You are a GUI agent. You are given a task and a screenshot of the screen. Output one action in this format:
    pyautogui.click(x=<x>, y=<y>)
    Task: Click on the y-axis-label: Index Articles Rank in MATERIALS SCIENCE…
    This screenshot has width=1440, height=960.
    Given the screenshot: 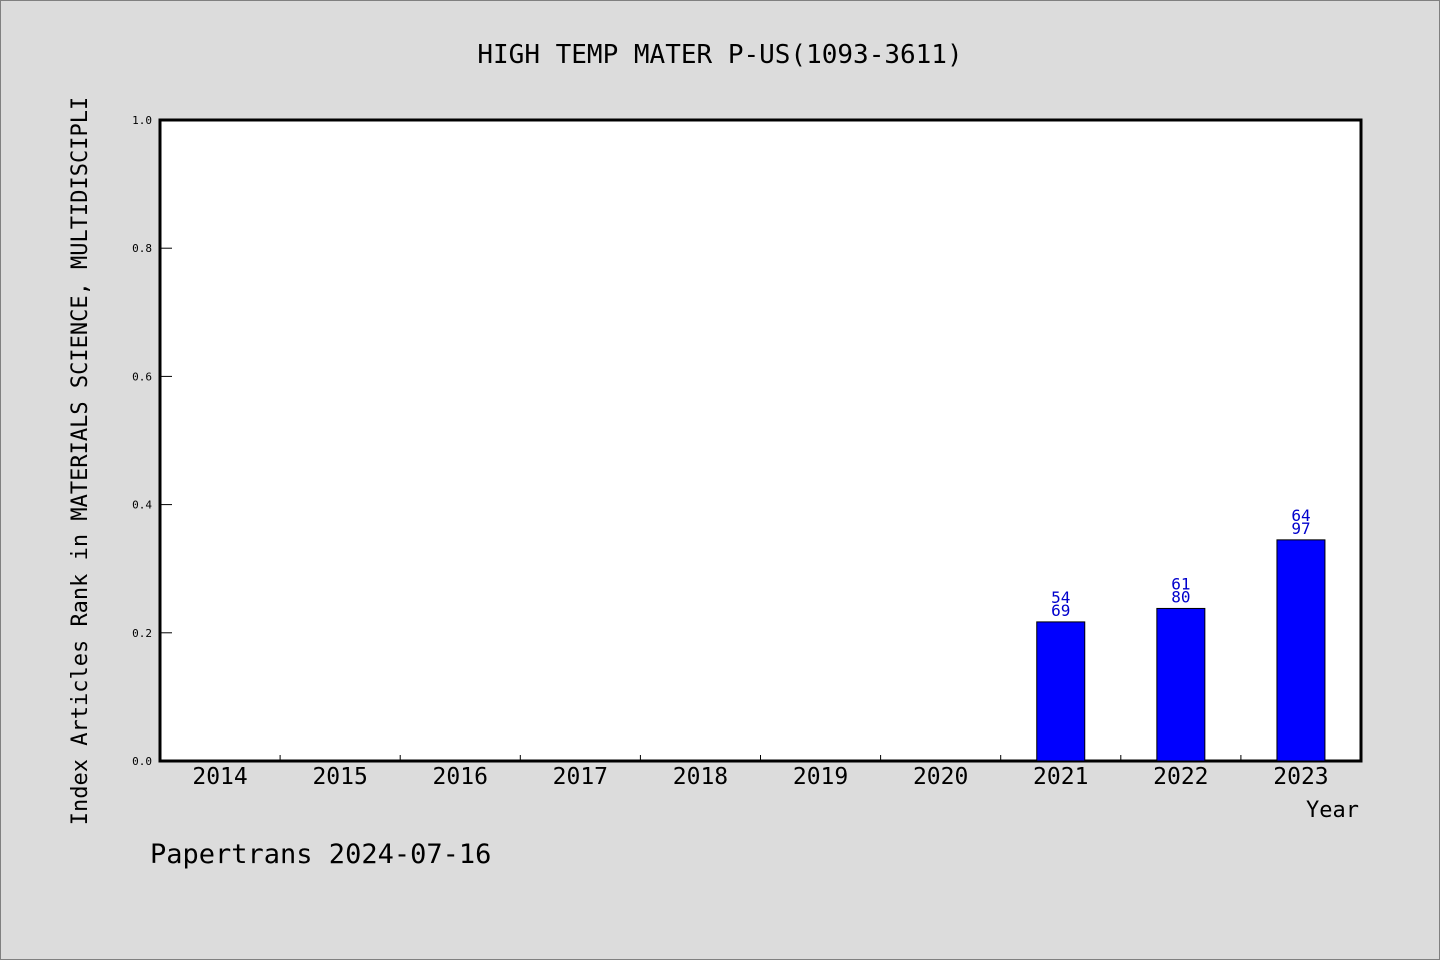 What is the action you would take?
    pyautogui.click(x=80, y=461)
    